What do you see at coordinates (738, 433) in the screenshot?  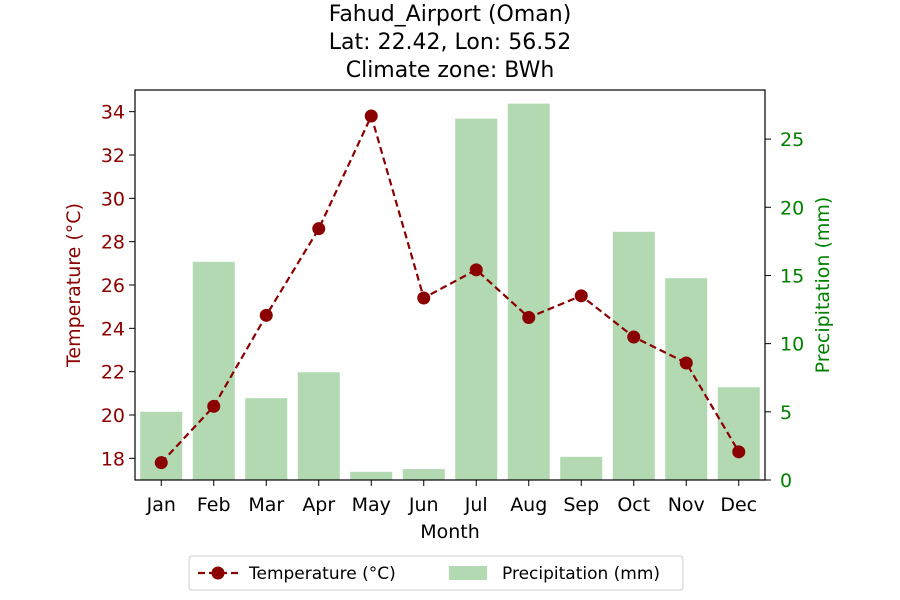 I see `precip-bar-dec` at bounding box center [738, 433].